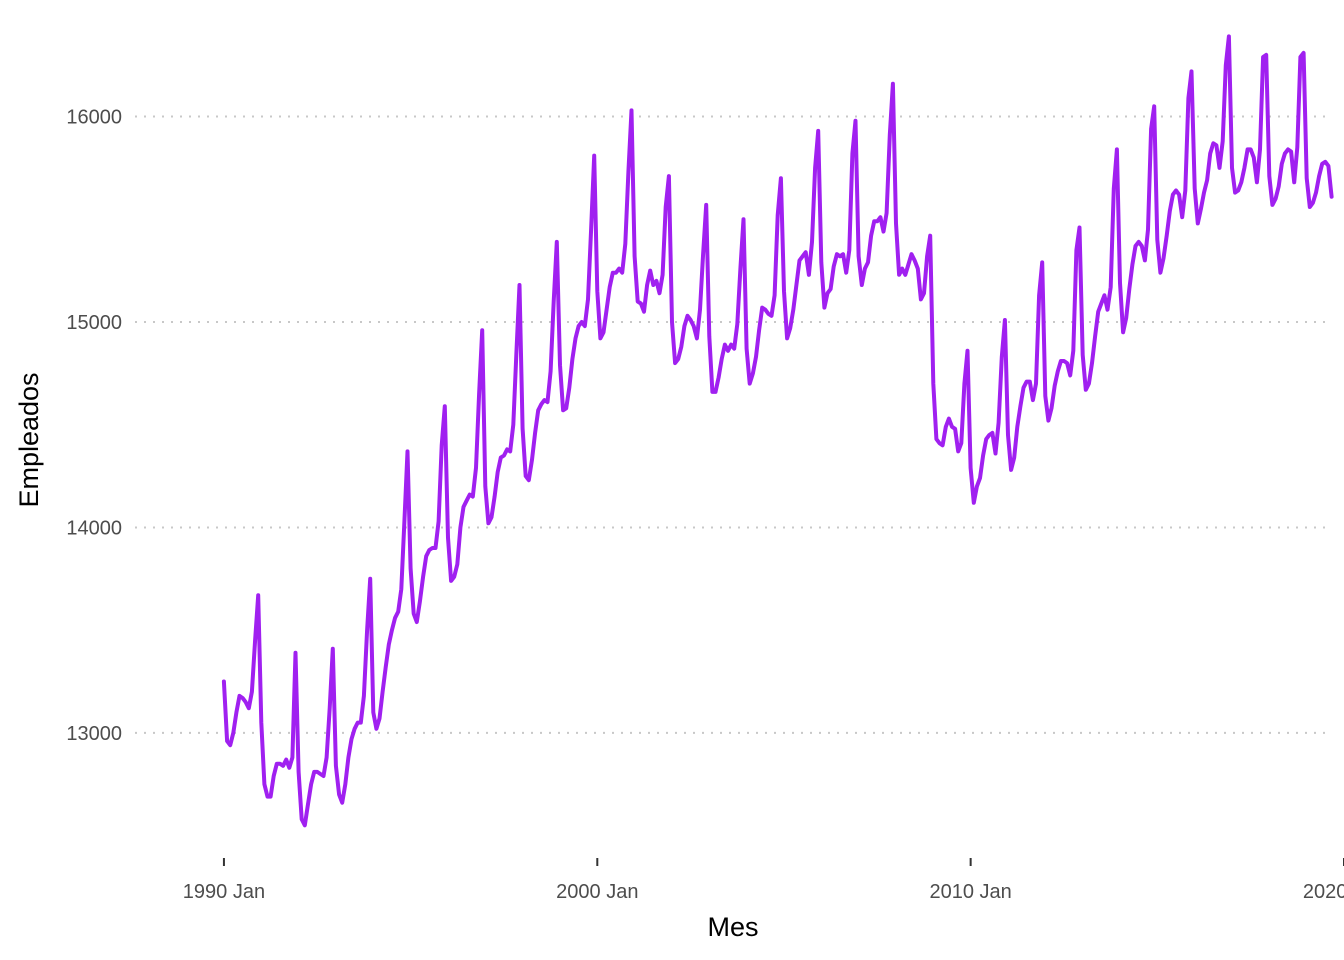 The height and width of the screenshot is (960, 1344). I want to click on y-tick-label: 15000, so click(94, 323).